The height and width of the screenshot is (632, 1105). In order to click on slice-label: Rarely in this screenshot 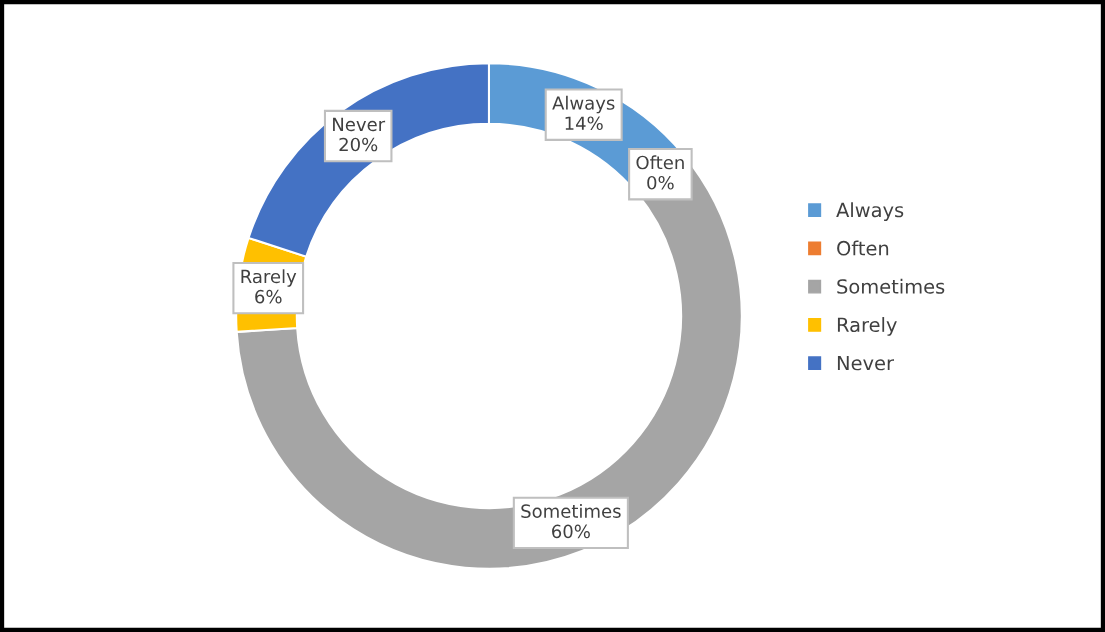, I will do `click(269, 278)`.